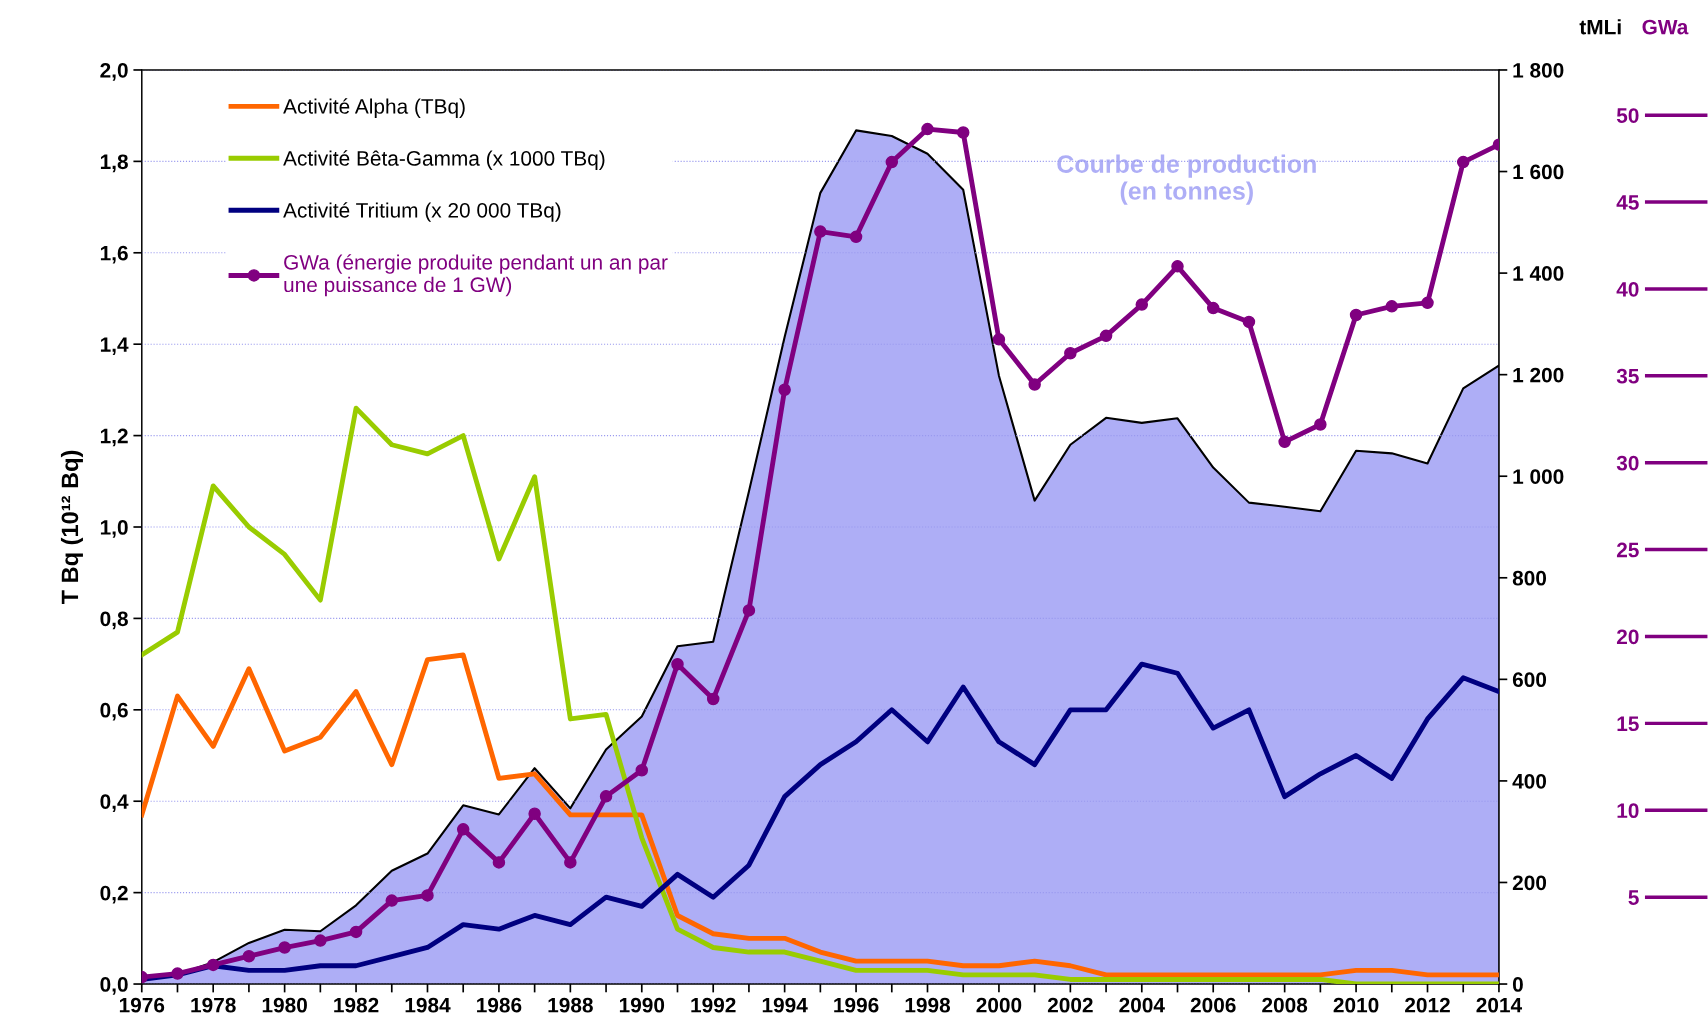 This screenshot has height=1029, width=1708. What do you see at coordinates (1529, 680) in the screenshot?
I see `y2-tick-label: 600` at bounding box center [1529, 680].